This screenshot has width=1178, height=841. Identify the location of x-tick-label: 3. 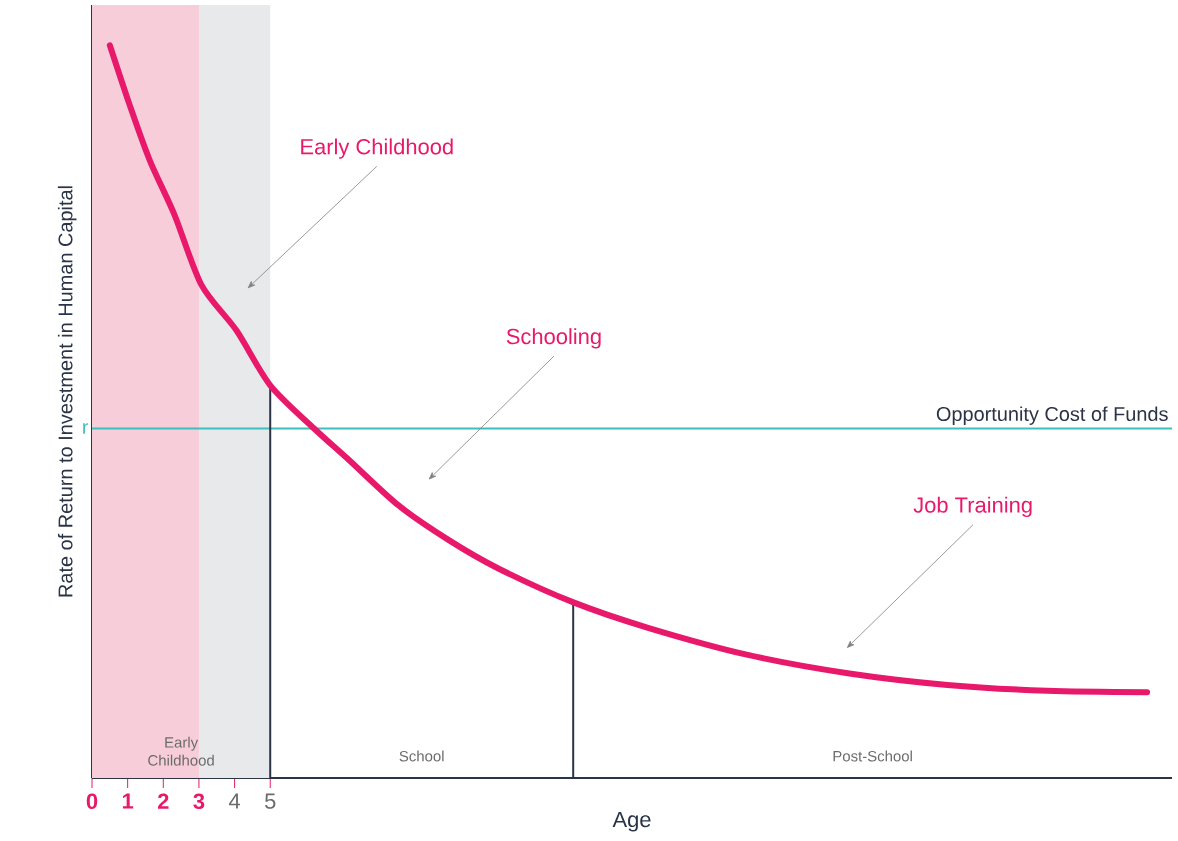
(199, 801).